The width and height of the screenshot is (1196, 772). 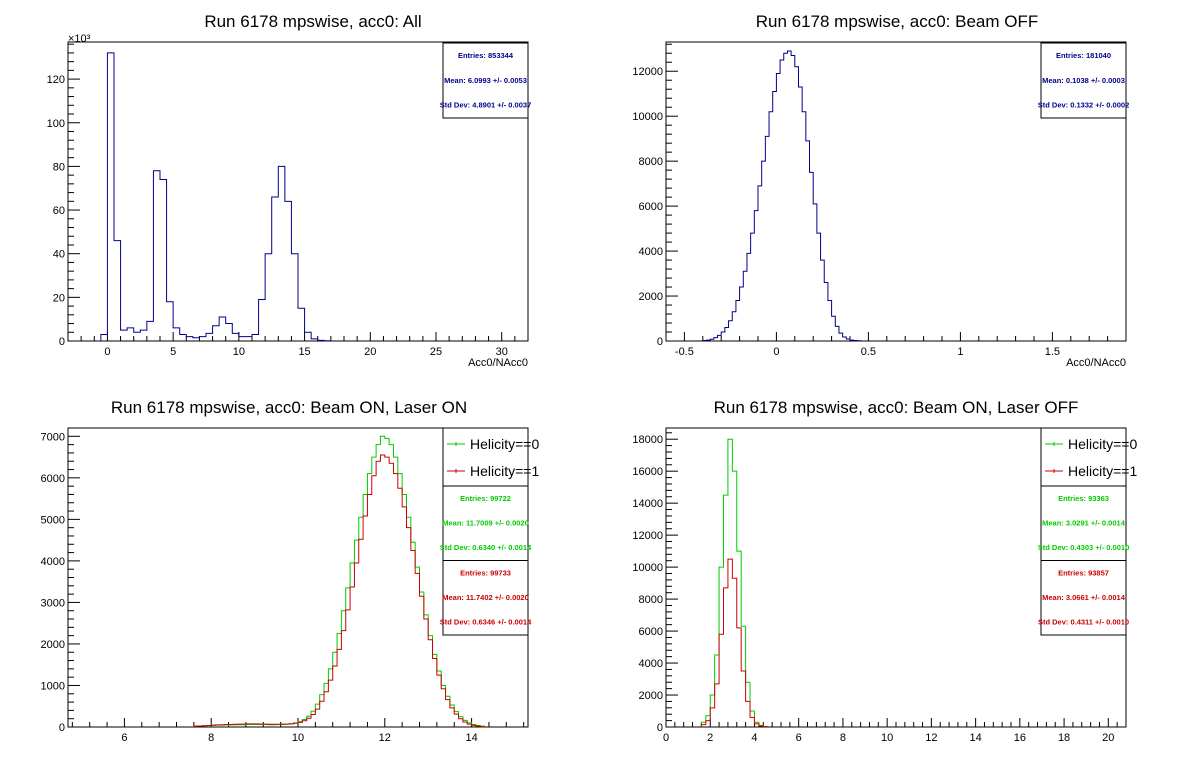 I want to click on legend-label: Helicity==0, so click(x=1102, y=444).